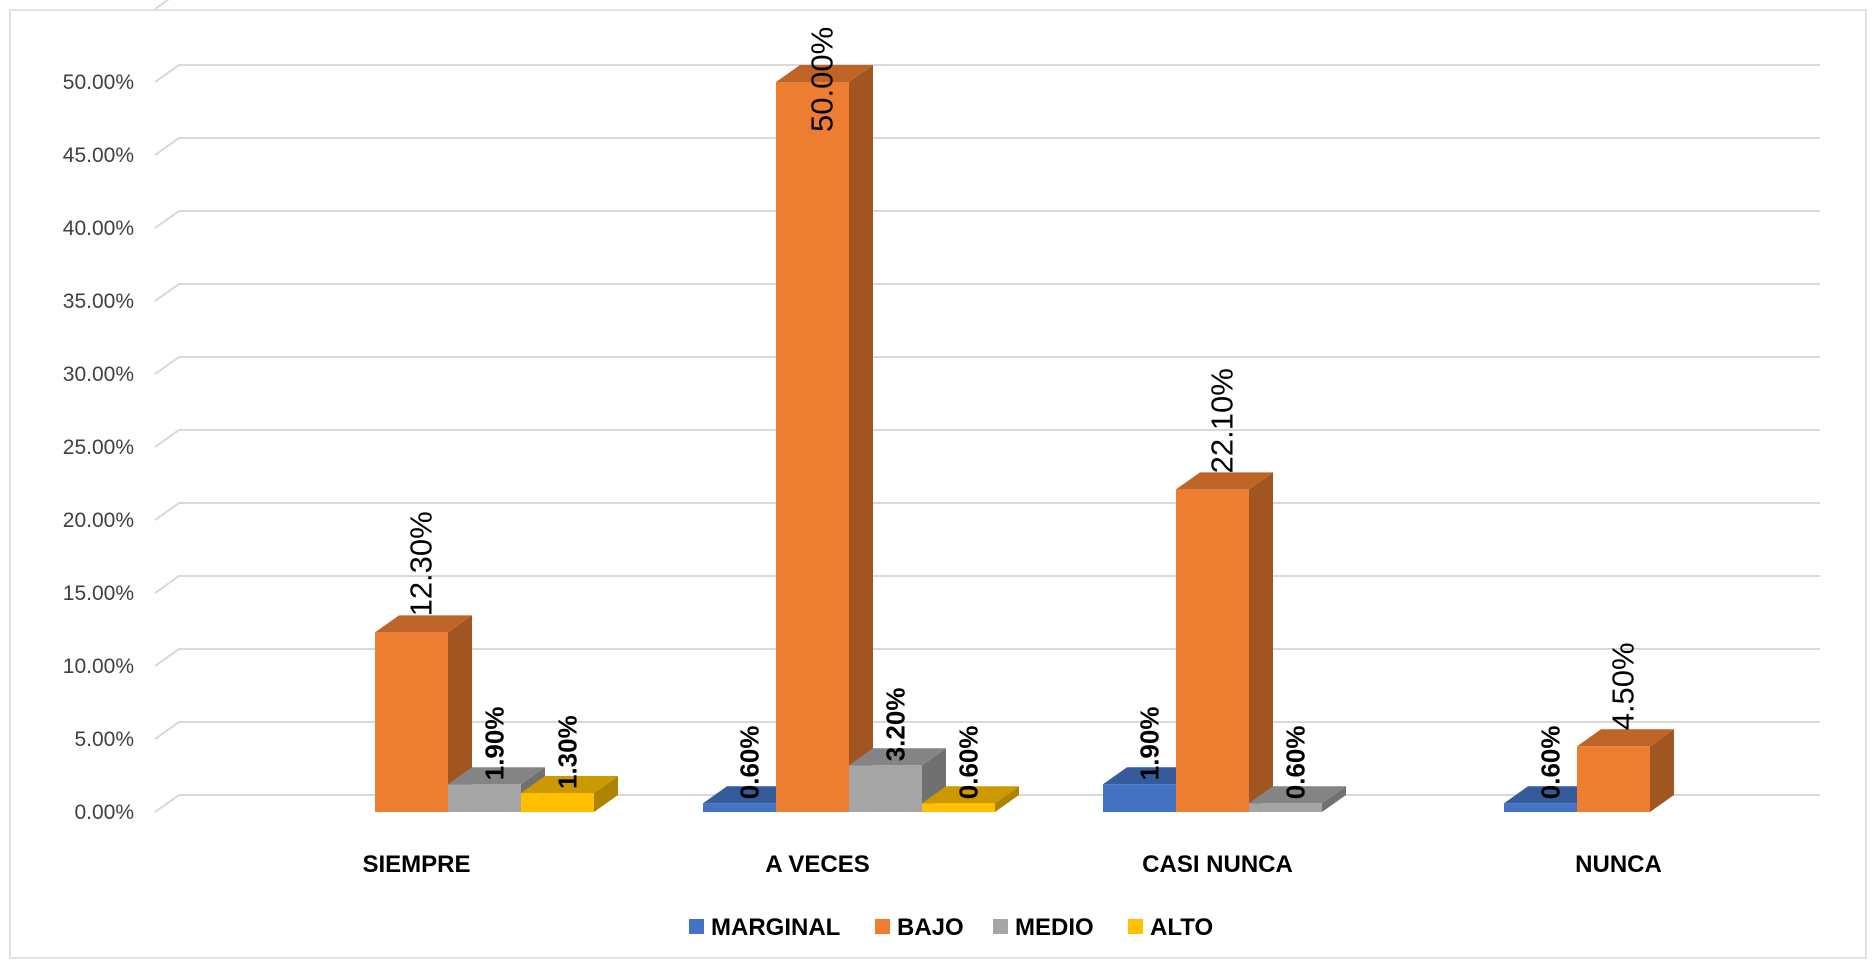  I want to click on data-label: 4.50%, so click(1623, 686).